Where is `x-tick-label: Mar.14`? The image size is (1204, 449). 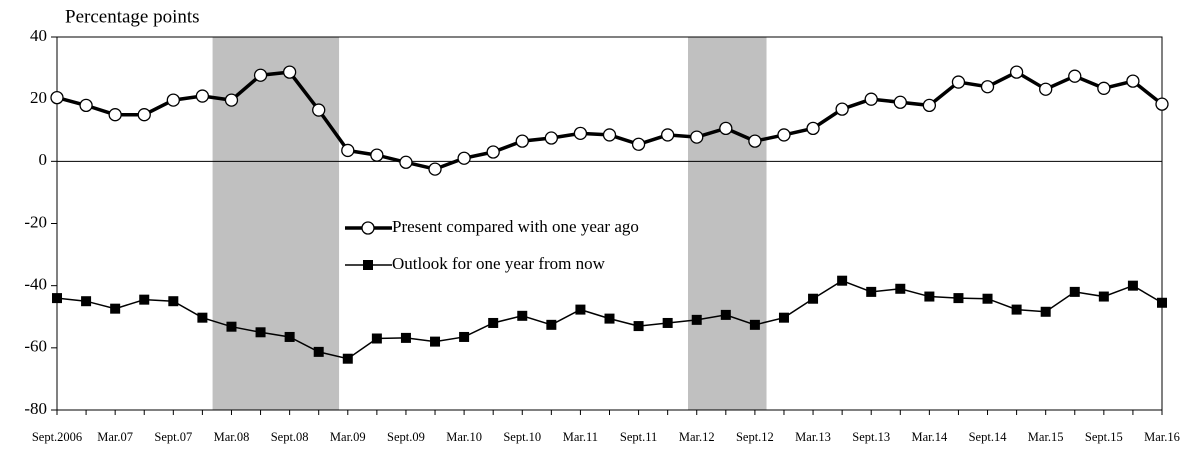 x-tick-label: Mar.14 is located at coordinates (929, 437).